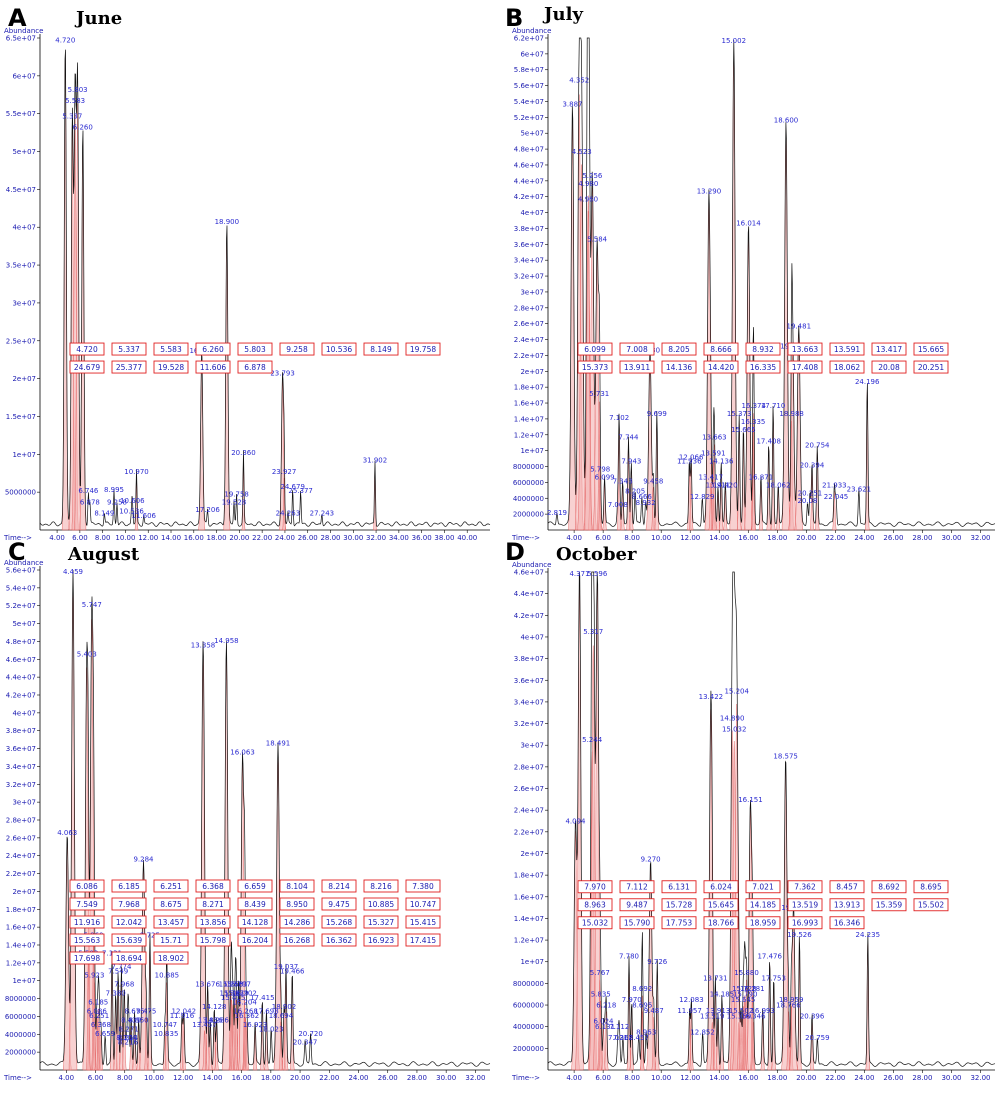 This screenshot has width=1000, height=1118. Describe the element at coordinates (722, 995) in the screenshot. I see `peak-label: 14.185` at that location.